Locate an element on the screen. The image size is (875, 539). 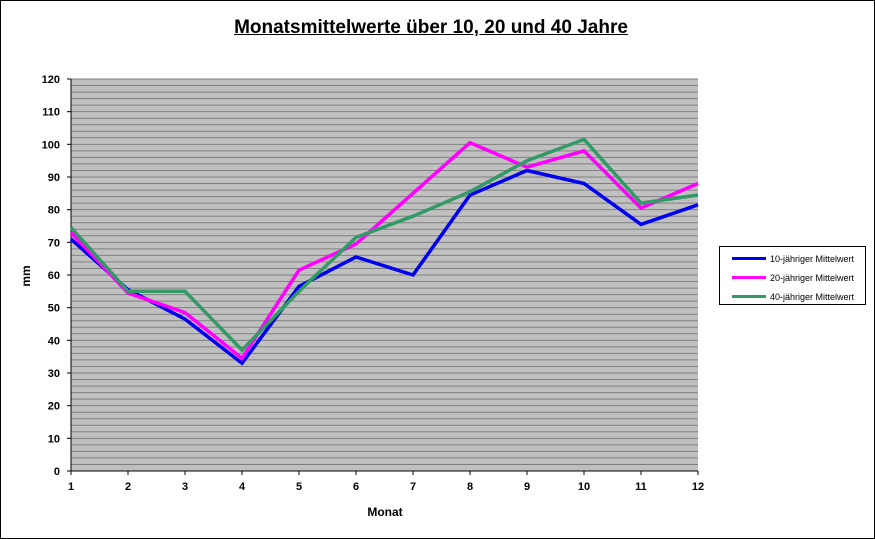
x-axis-label: Monat is located at coordinates (384, 512).